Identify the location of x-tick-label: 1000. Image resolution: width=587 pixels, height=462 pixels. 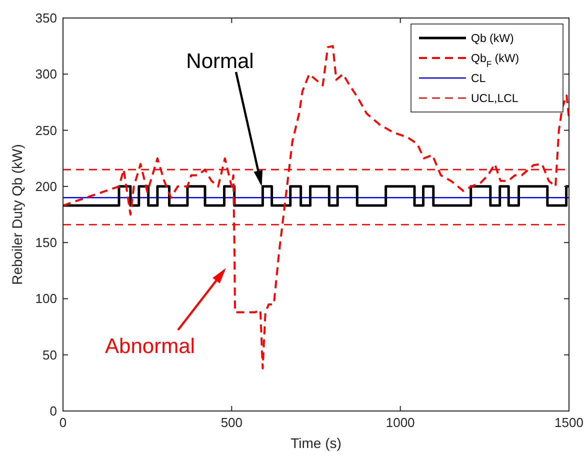
(400, 422).